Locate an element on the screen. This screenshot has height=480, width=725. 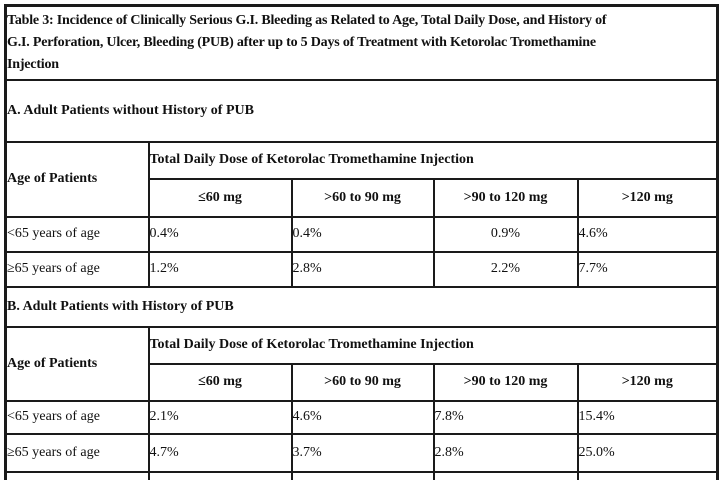
table-row-clipped is located at coordinates (361, 475).